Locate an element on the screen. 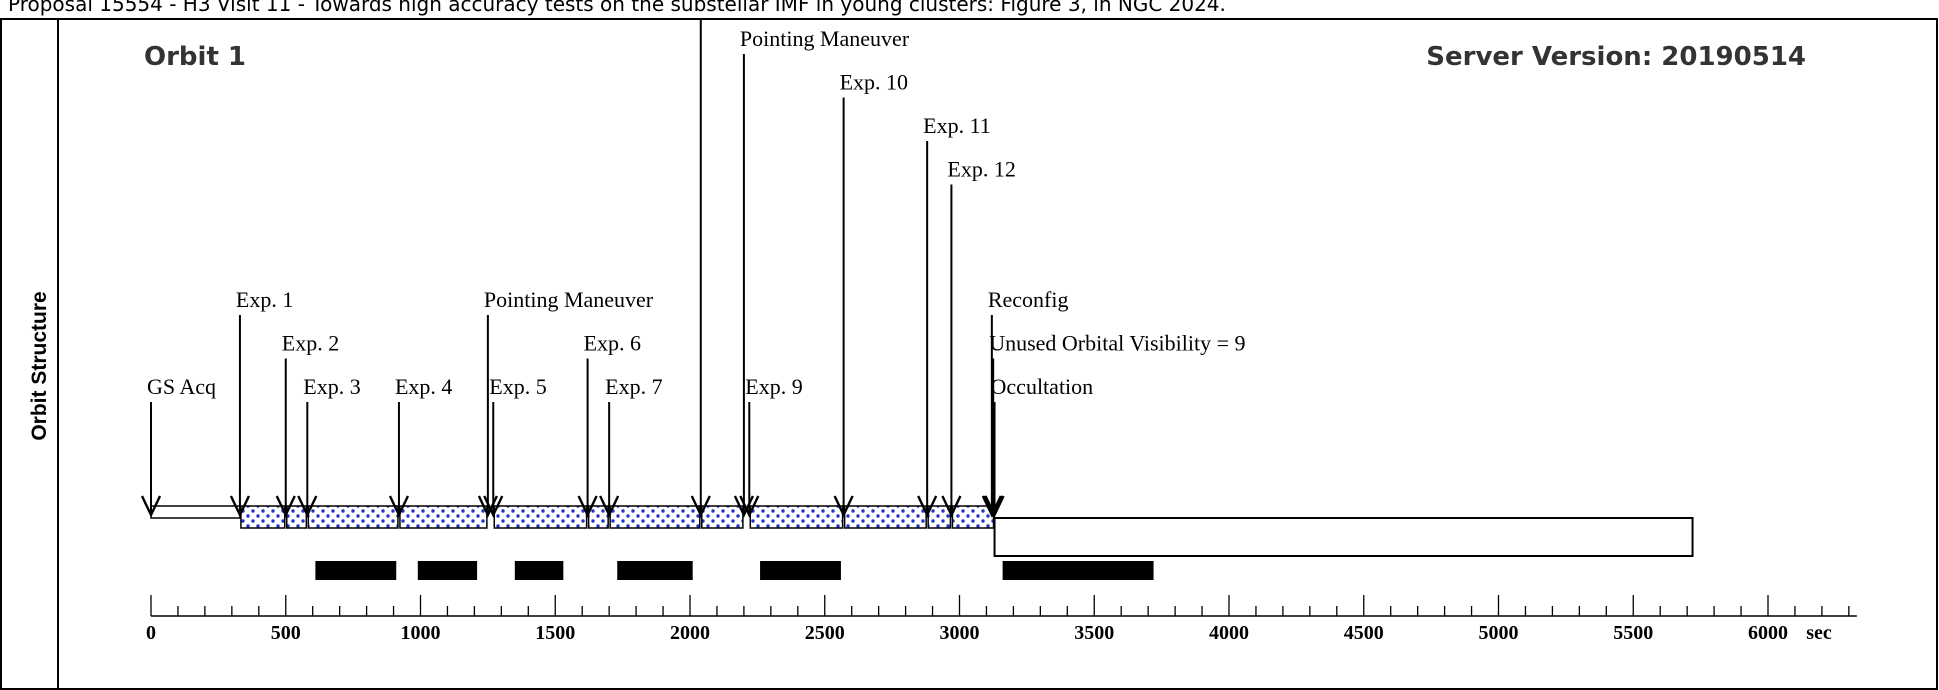  tick-label: 4500 is located at coordinates (1364, 633).